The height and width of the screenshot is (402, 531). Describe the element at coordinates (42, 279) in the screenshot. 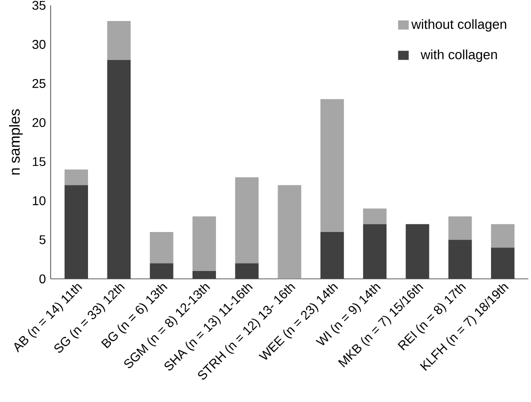

I see `y-tick-label: 0` at that location.